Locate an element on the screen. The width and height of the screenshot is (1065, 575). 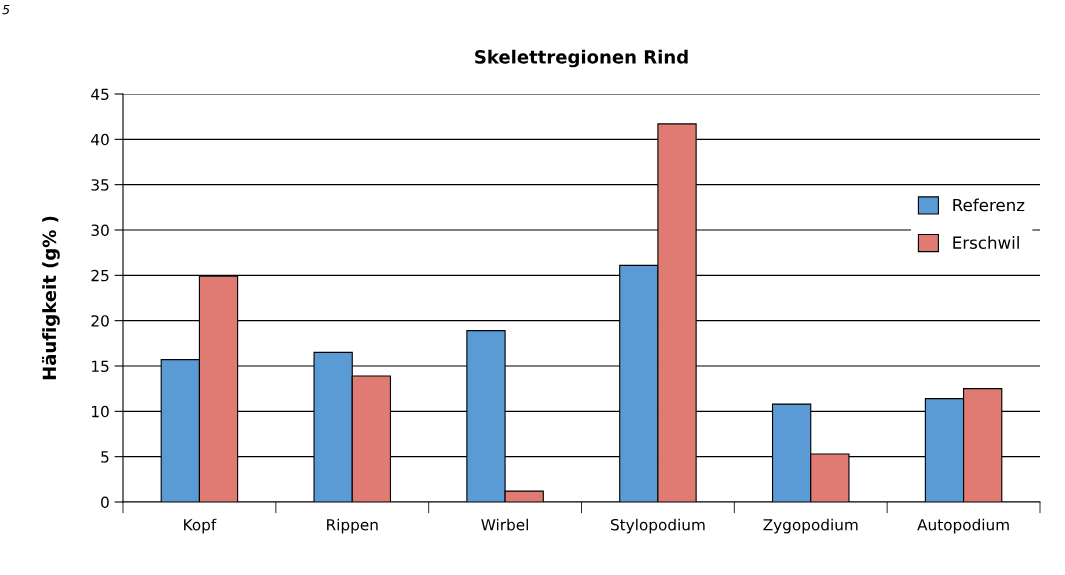
x-tick-label: Kopf is located at coordinates (200, 526).